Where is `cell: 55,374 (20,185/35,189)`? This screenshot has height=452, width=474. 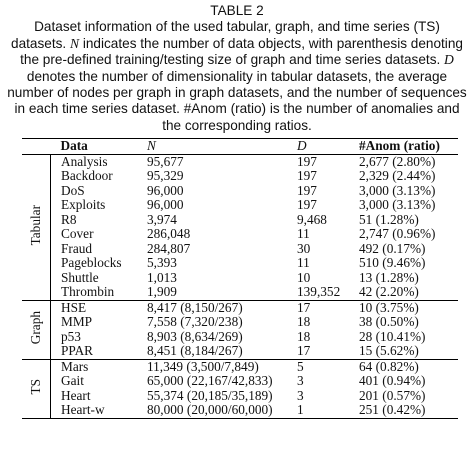
cell: 55,374 (20,185/35,189) is located at coordinates (210, 395).